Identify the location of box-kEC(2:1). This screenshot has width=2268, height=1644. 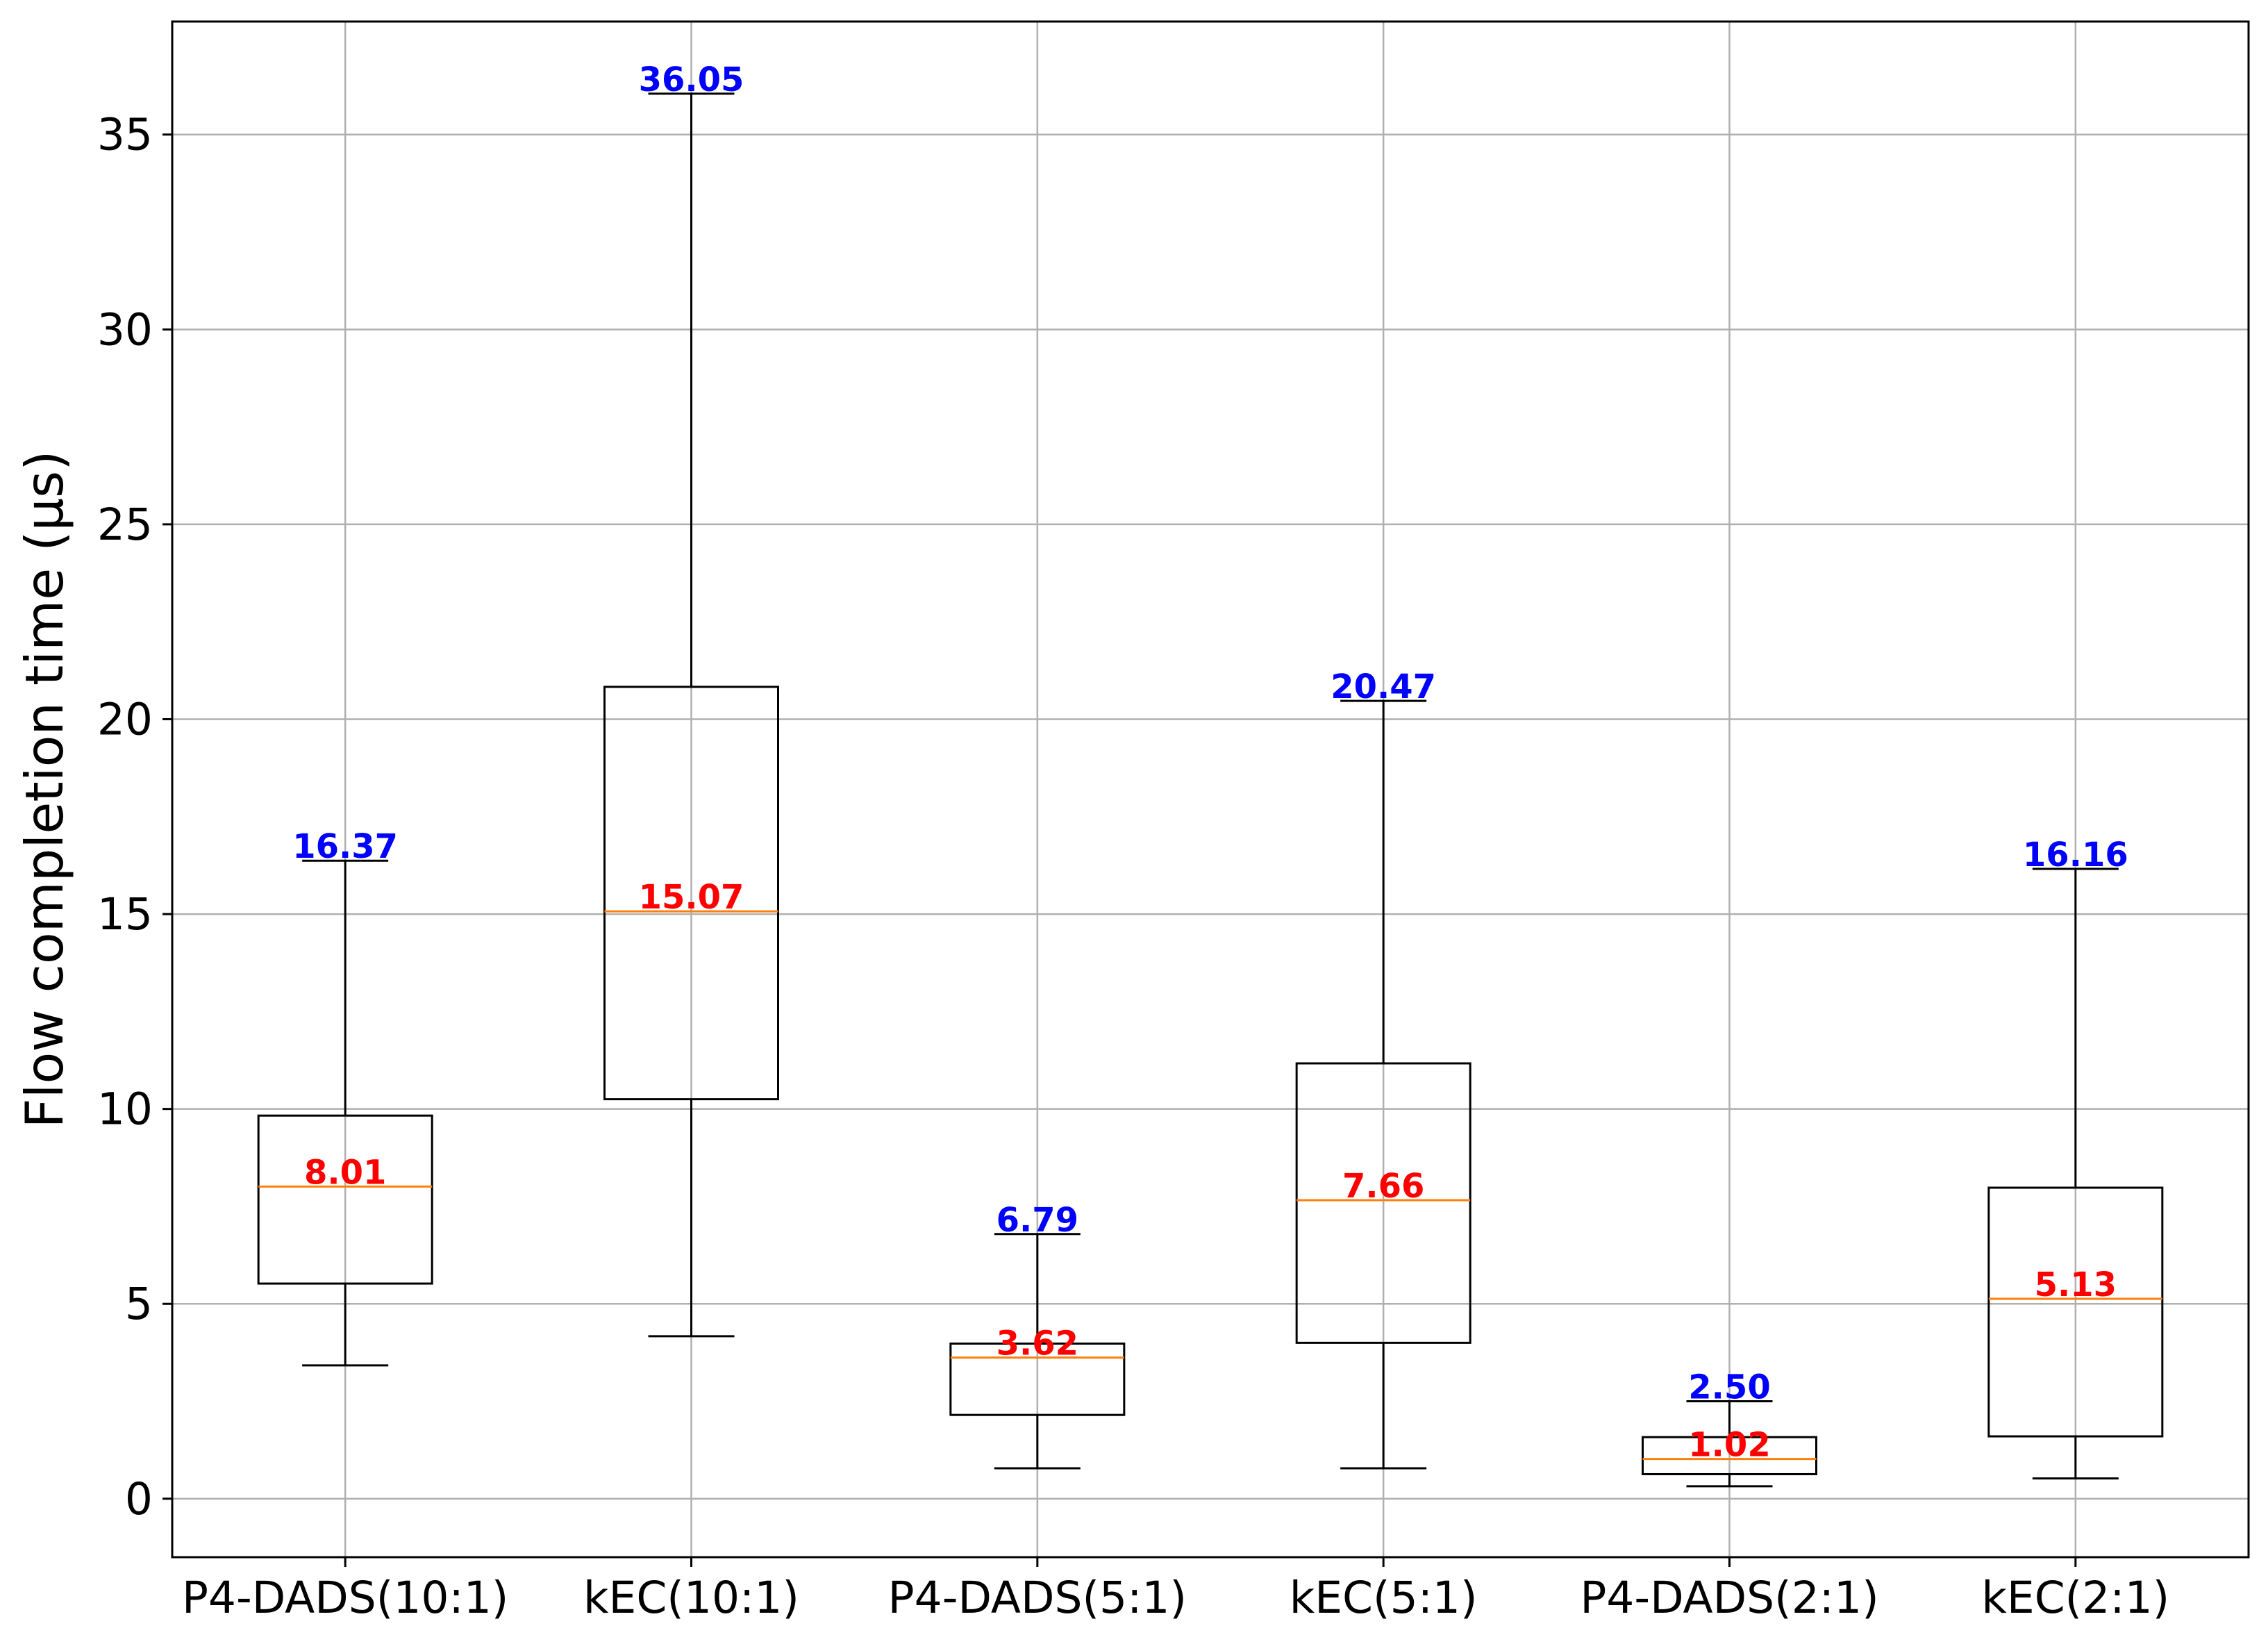
(2075, 1173).